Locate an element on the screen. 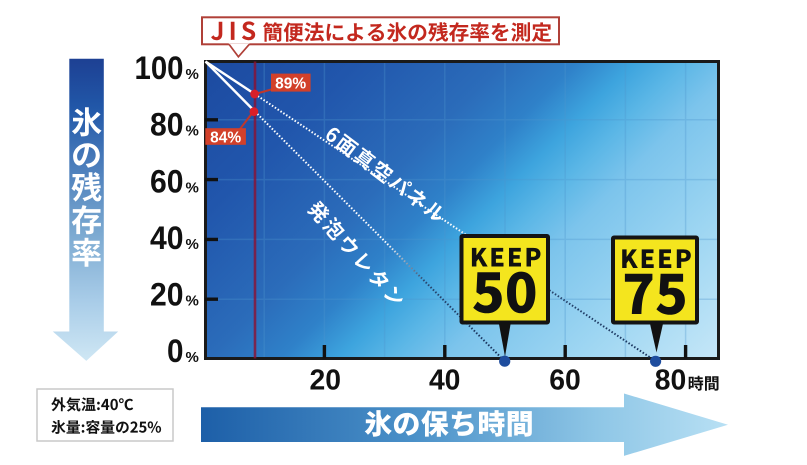 The height and width of the screenshot is (465, 807). svg-text: 89% is located at coordinates (290, 84).